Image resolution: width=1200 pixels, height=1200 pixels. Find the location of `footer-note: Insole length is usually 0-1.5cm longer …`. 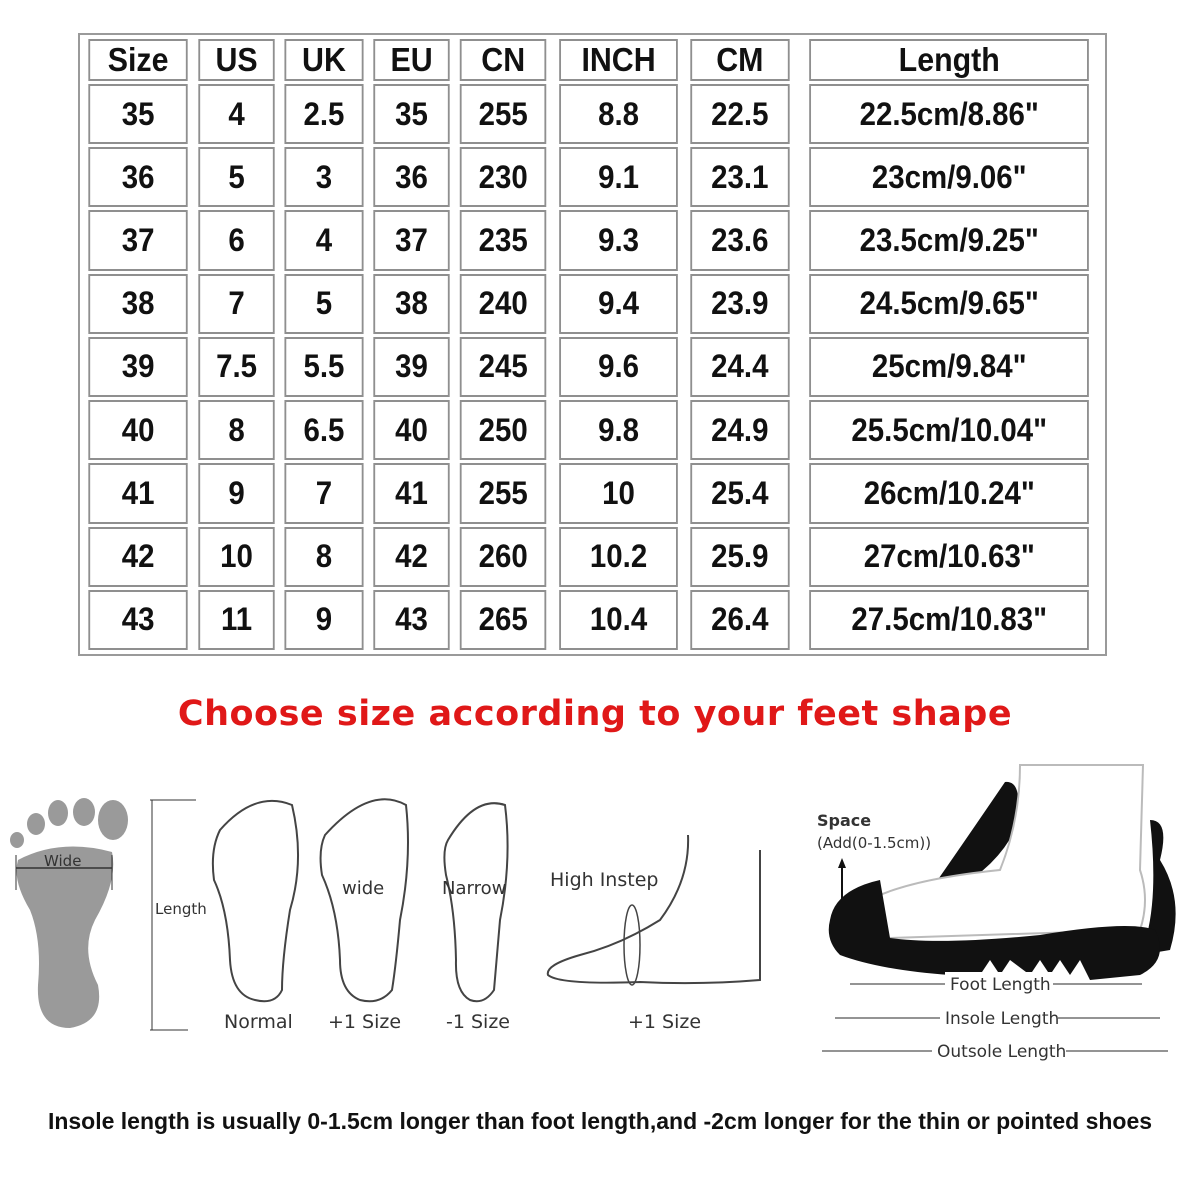

footer-note: Insole length is usually 0-1.5cm longer … is located at coordinates (600, 1121).